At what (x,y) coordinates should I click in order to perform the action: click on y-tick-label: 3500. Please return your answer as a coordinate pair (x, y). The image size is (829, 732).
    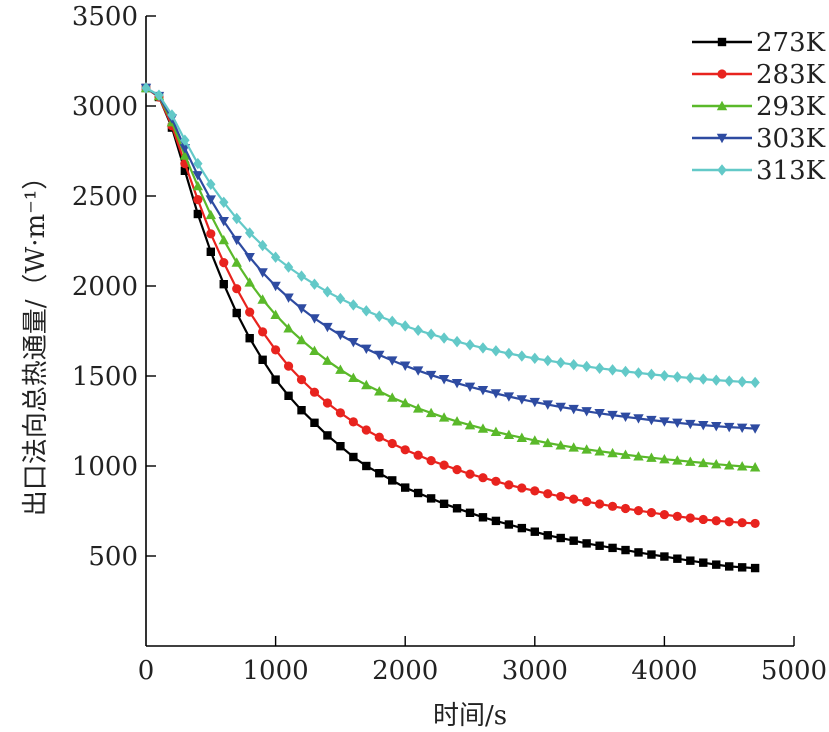
    Looking at the image, I should click on (105, 17).